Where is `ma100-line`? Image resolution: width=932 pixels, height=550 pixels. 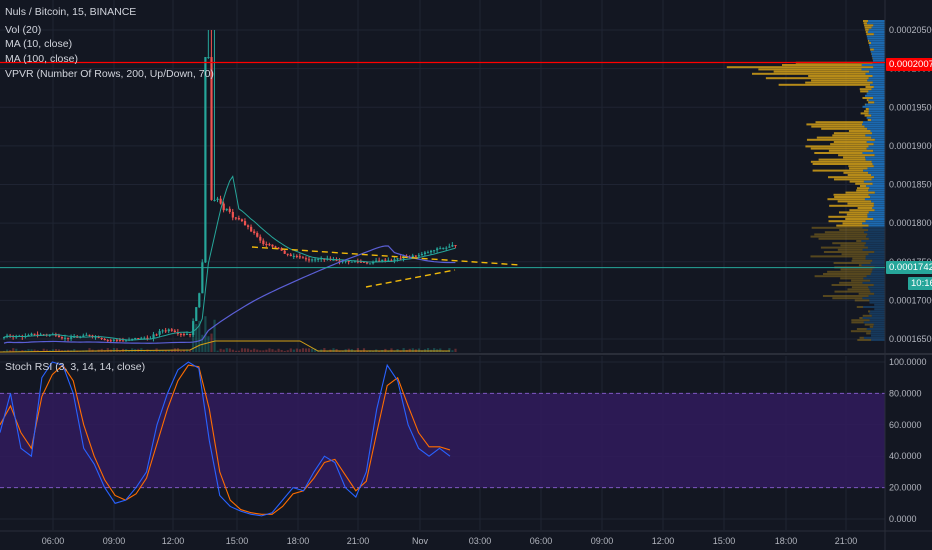 ma100-line is located at coordinates (229, 294).